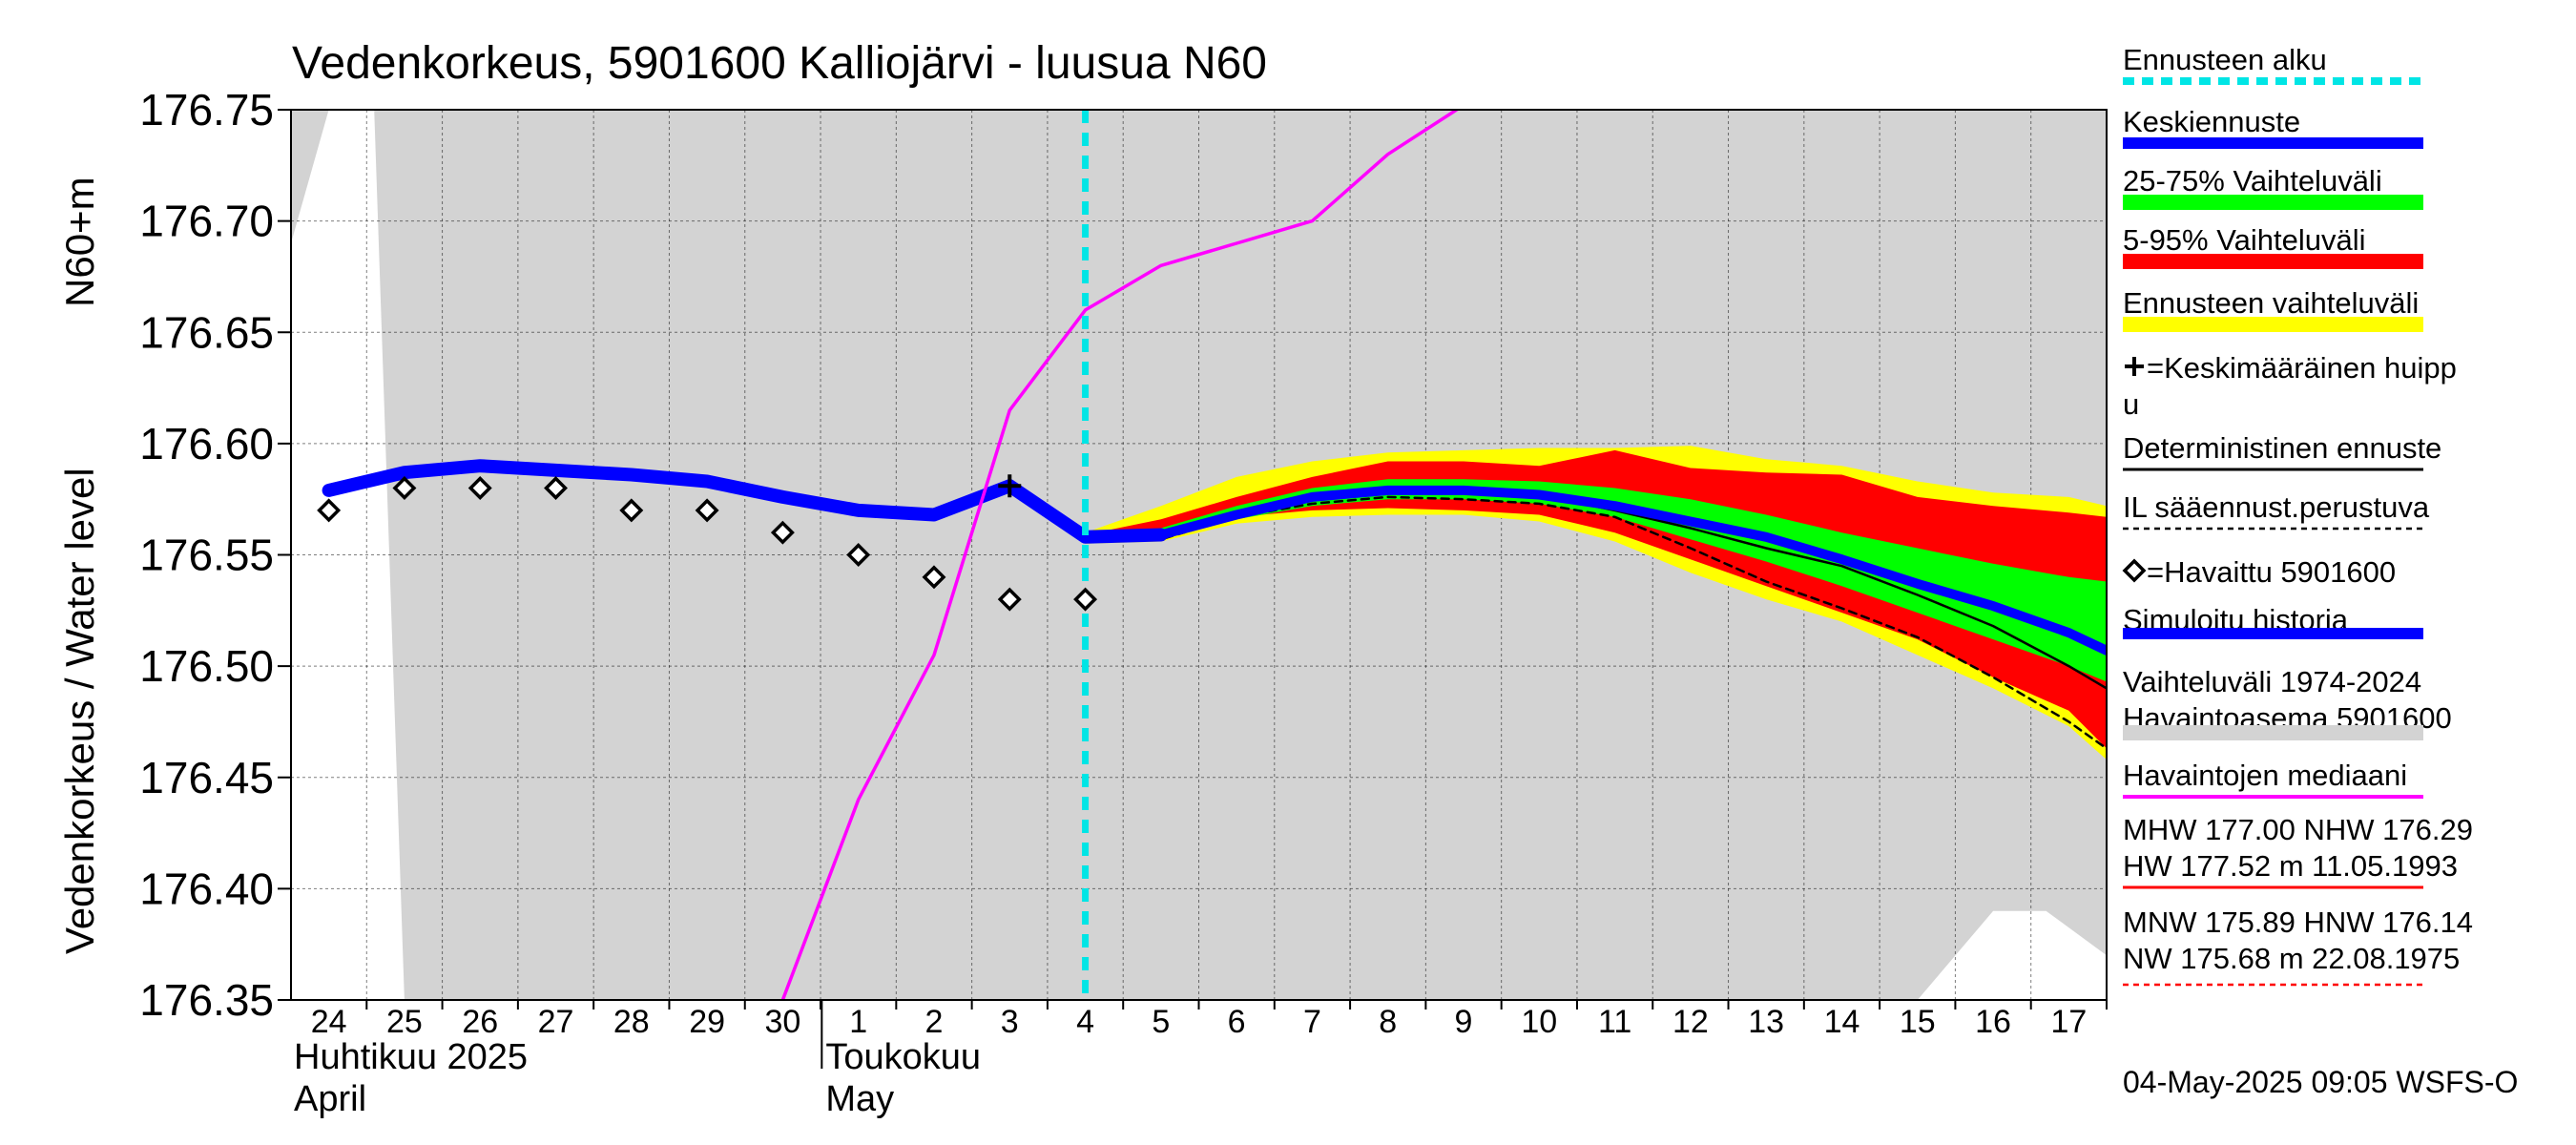  Describe the element at coordinates (1312, 1022) in the screenshot. I see `x-tick-label: 7` at that location.